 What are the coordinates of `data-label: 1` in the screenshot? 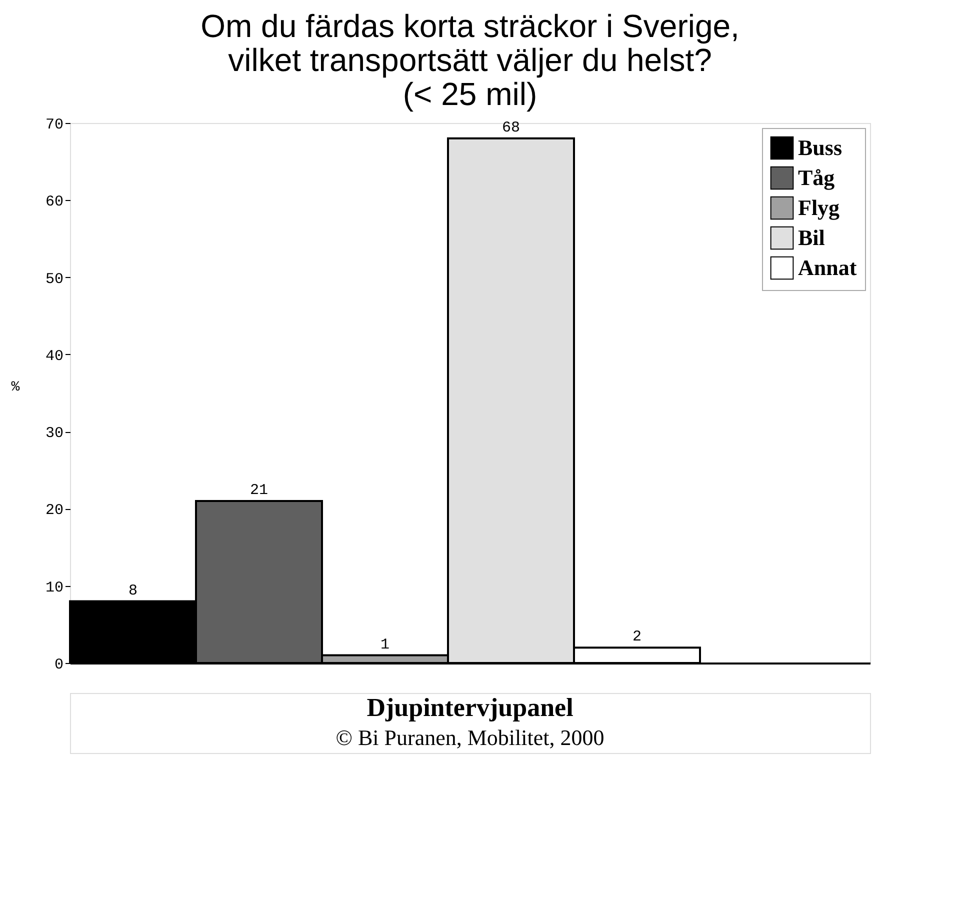 It's located at (385, 645).